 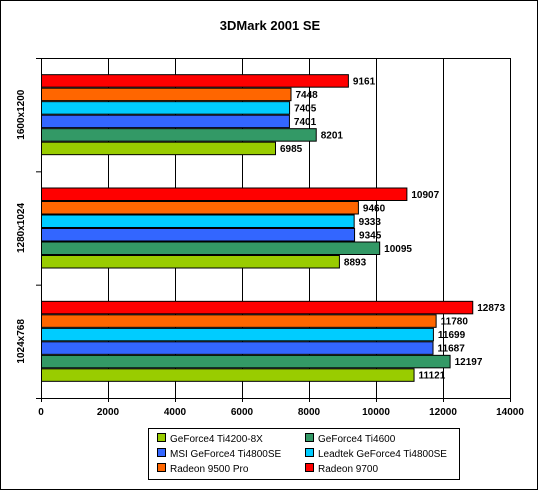 I want to click on data-label: 7448, so click(x=307, y=95).